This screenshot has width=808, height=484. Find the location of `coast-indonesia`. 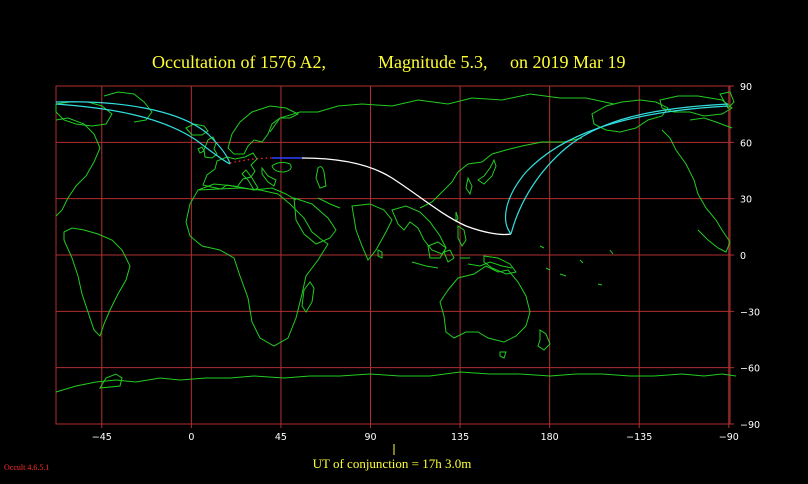

coast-indonesia is located at coordinates (462, 255).